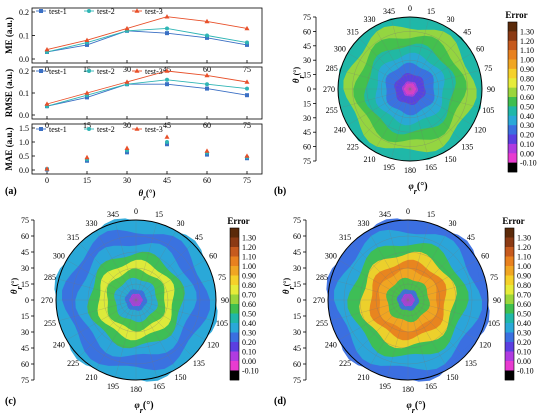 The image size is (550, 413). What do you see at coordinates (249, 266) in the screenshot?
I see `colorbar-tick-label: 1.00` at bounding box center [249, 266].